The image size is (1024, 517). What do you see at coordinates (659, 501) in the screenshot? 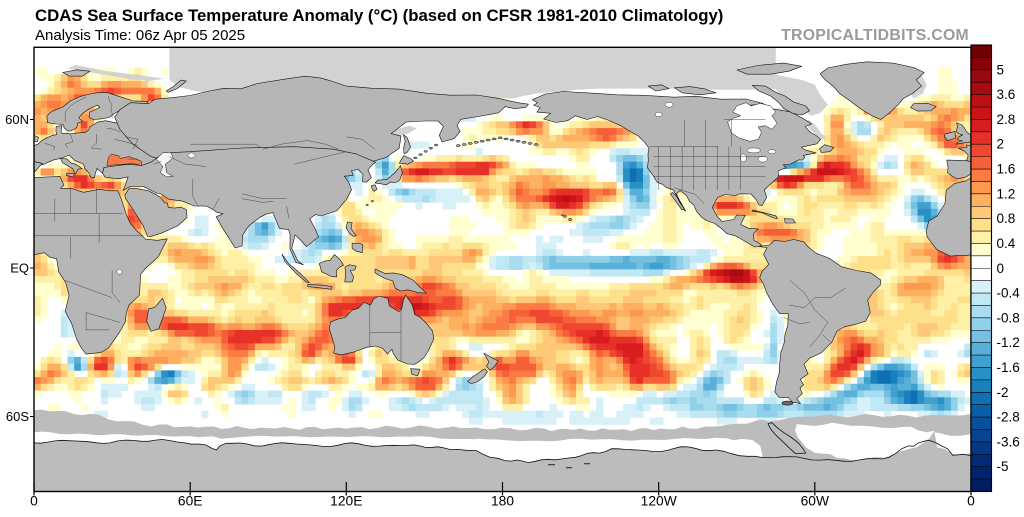
I see `svg-text: 120W` at bounding box center [659, 501].